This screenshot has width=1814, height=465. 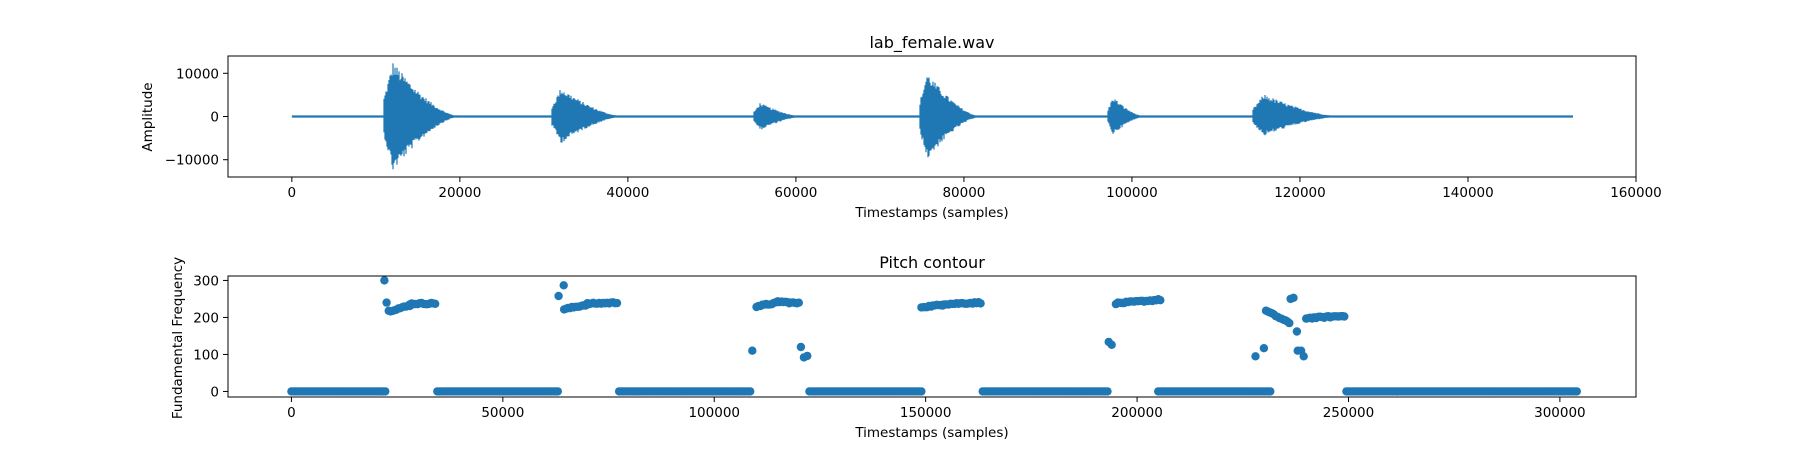 What do you see at coordinates (459, 193) in the screenshot?
I see `waveform-xtick-label-1: 20000` at bounding box center [459, 193].